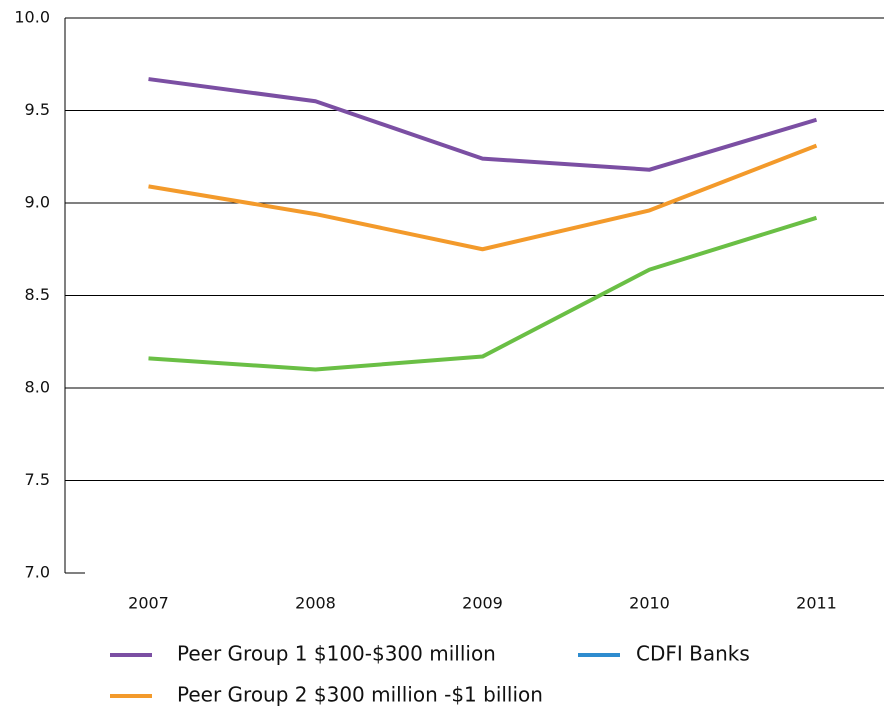 The height and width of the screenshot is (711, 884). I want to click on y-tick-label: 10.0, so click(32, 17).